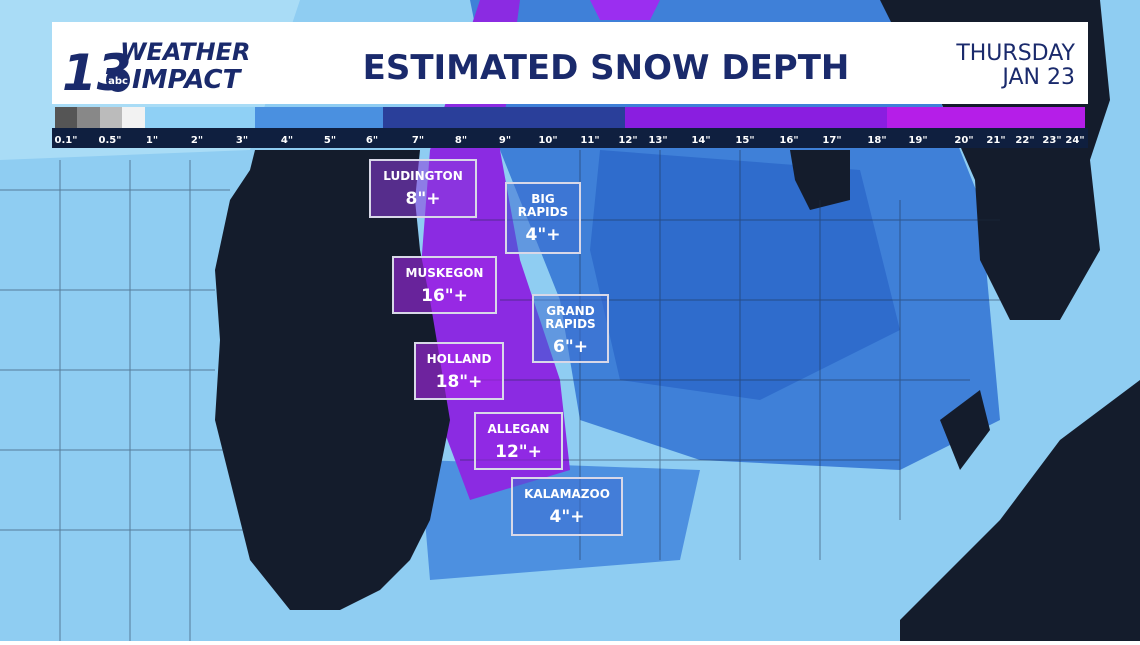  What do you see at coordinates (1020, 510) in the screenshot?
I see `lake-erie` at bounding box center [1020, 510].